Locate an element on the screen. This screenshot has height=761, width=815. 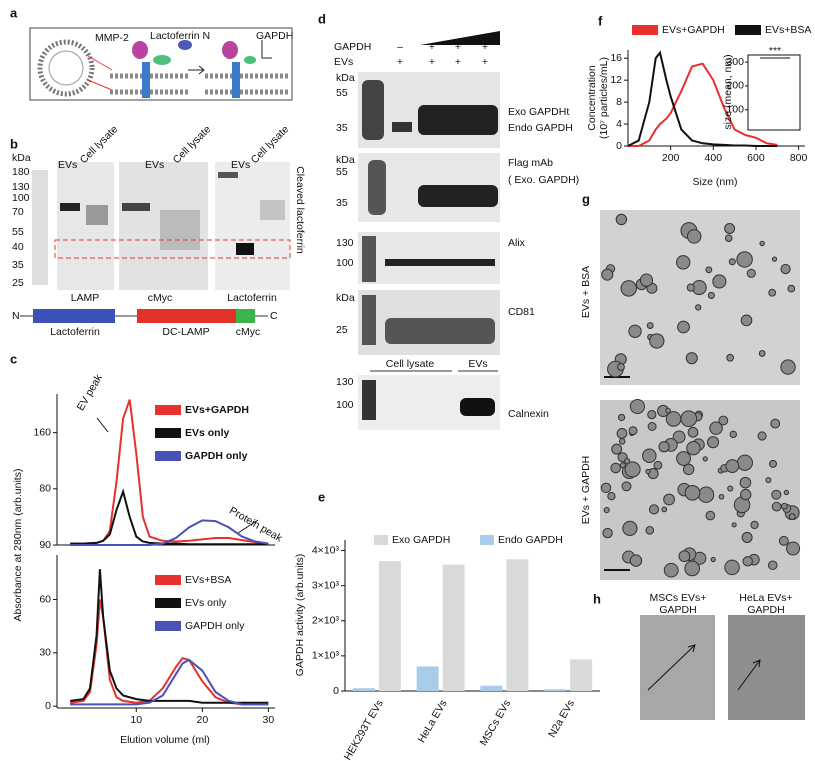
kda-label: 100 is located at coordinates (21, 198).